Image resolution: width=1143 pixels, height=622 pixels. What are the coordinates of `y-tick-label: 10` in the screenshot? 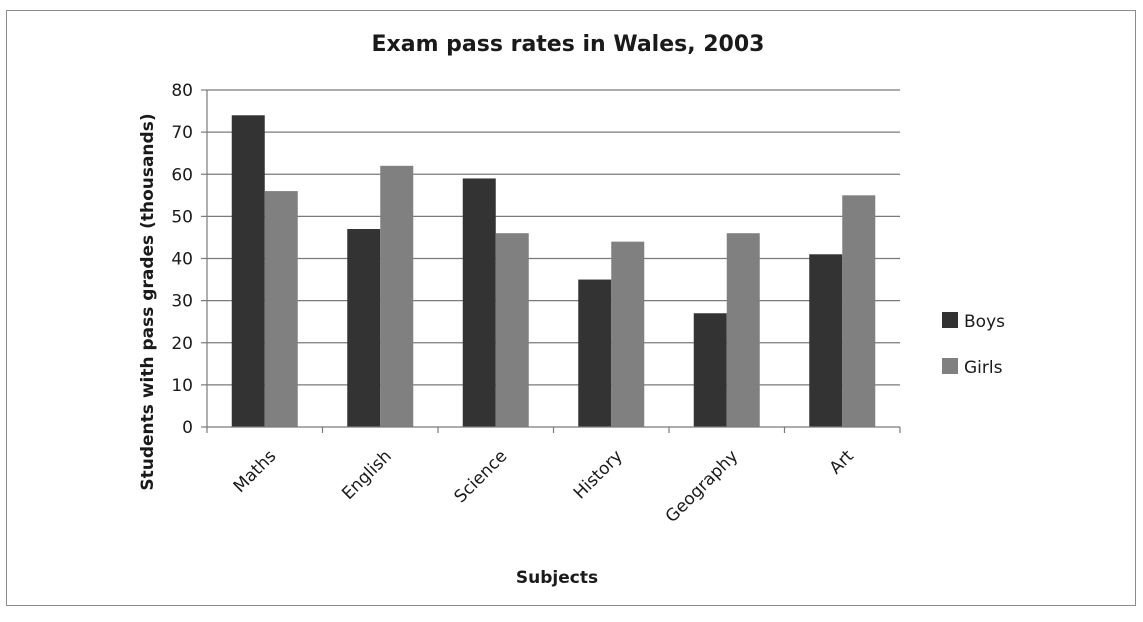 It's located at (182, 386).